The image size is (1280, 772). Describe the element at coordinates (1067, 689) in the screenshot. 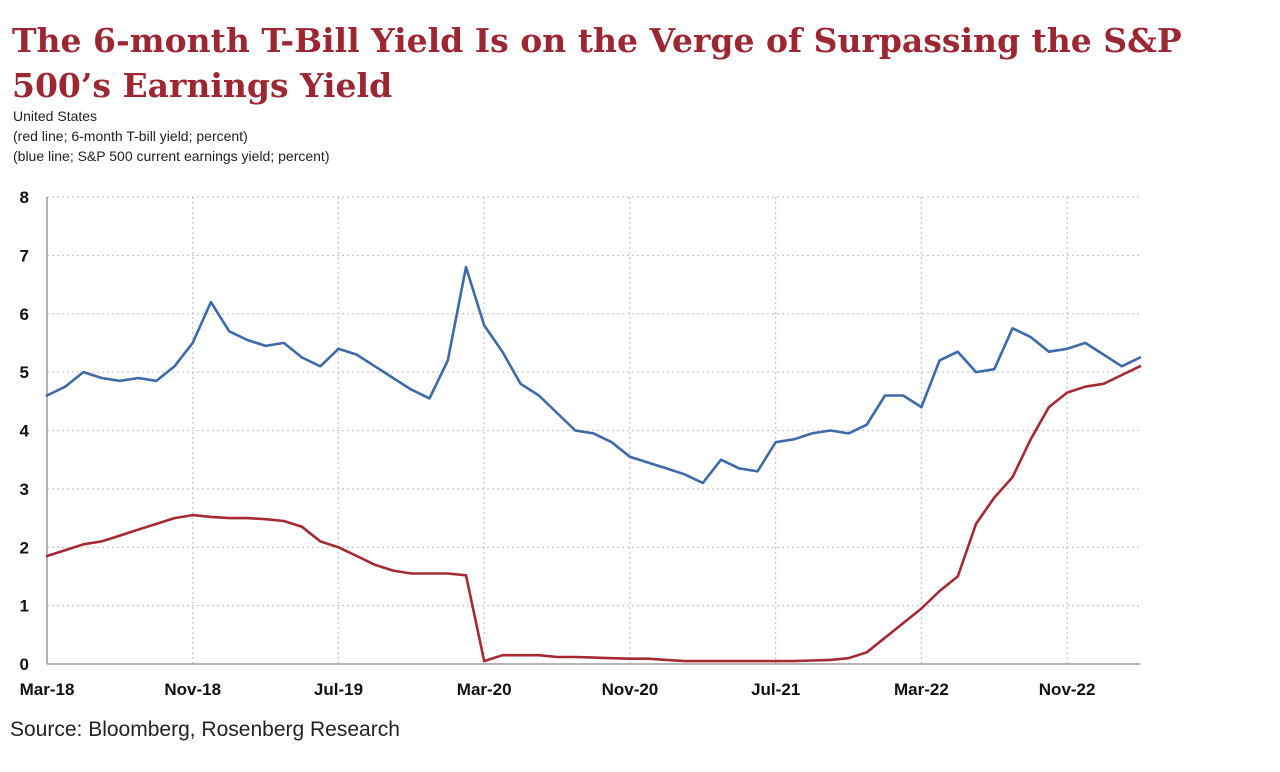

I see `x-tick-label: Nov-22` at that location.